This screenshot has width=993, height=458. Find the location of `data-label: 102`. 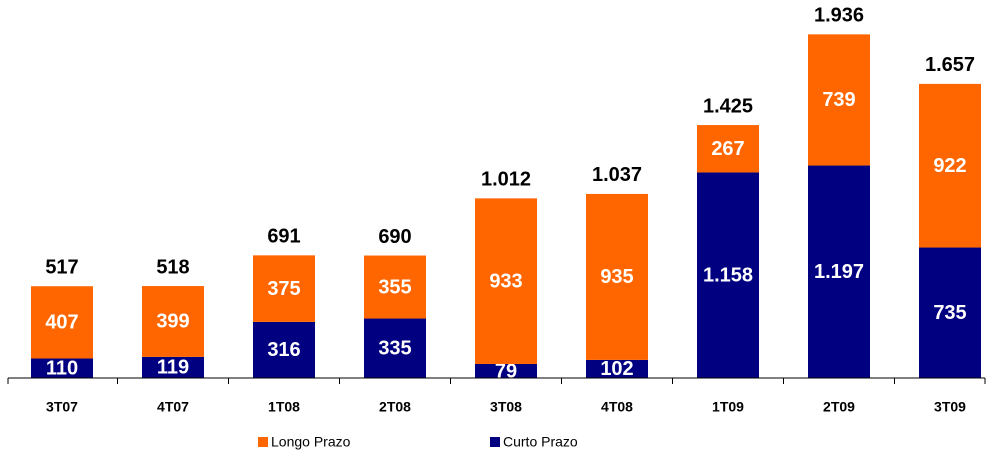

data-label: 102 is located at coordinates (616, 369).